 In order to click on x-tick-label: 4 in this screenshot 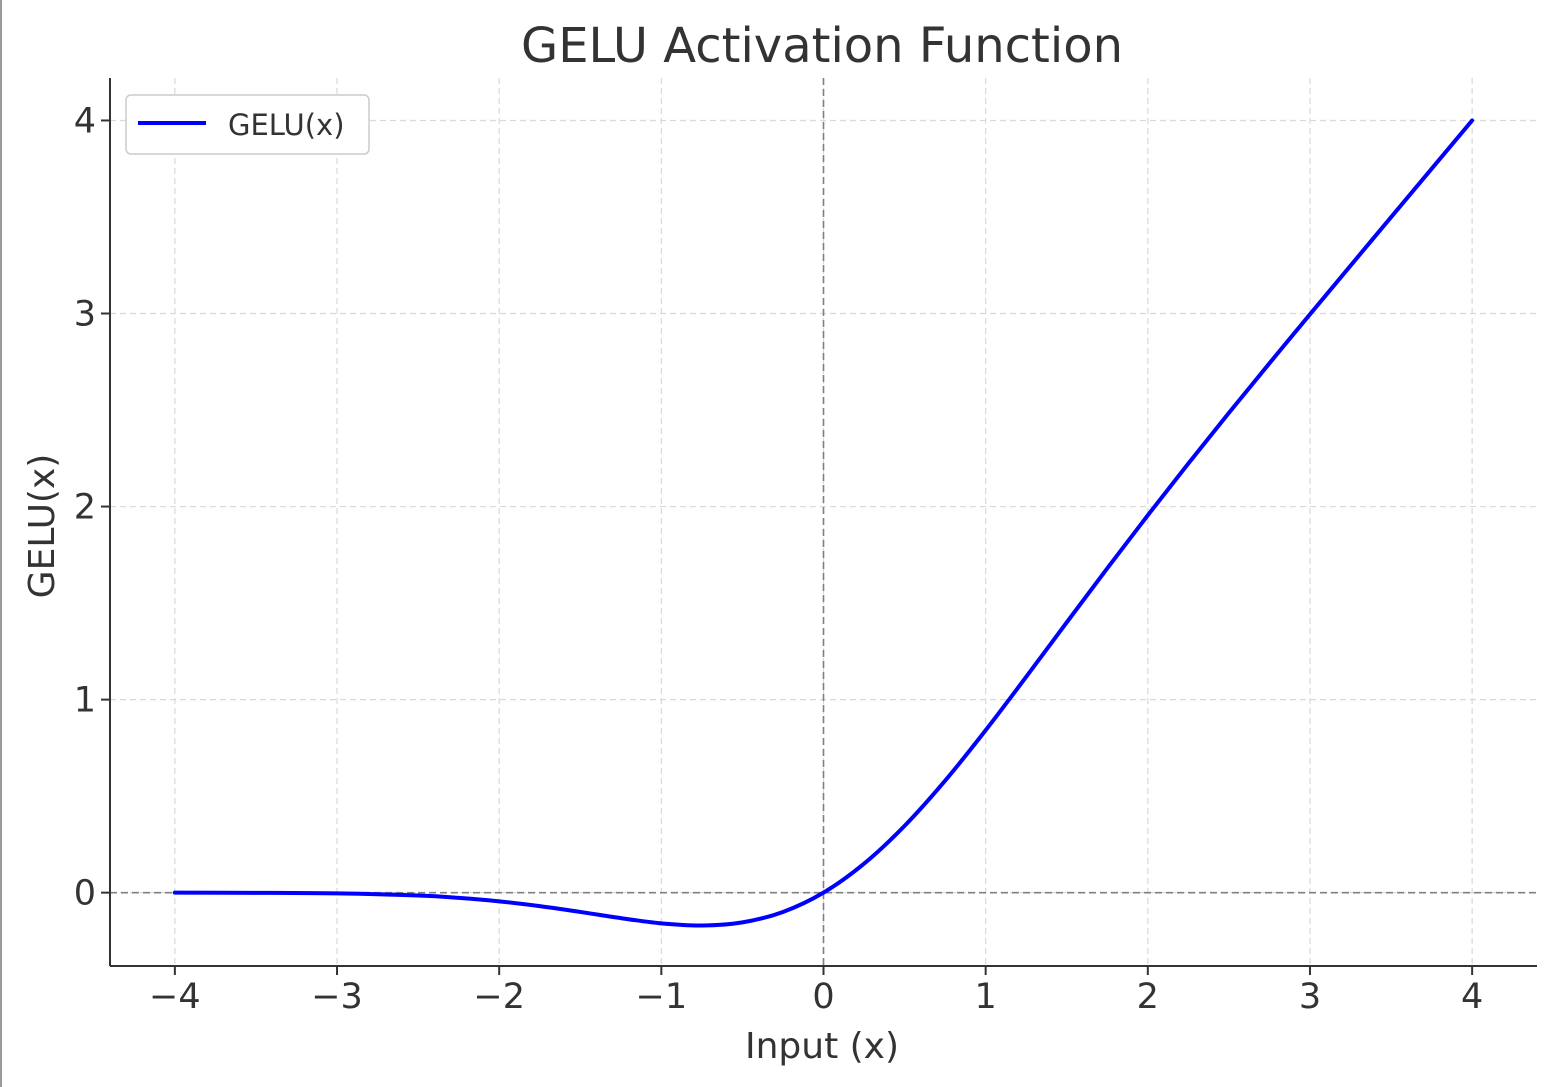, I will do `click(1472, 997)`.